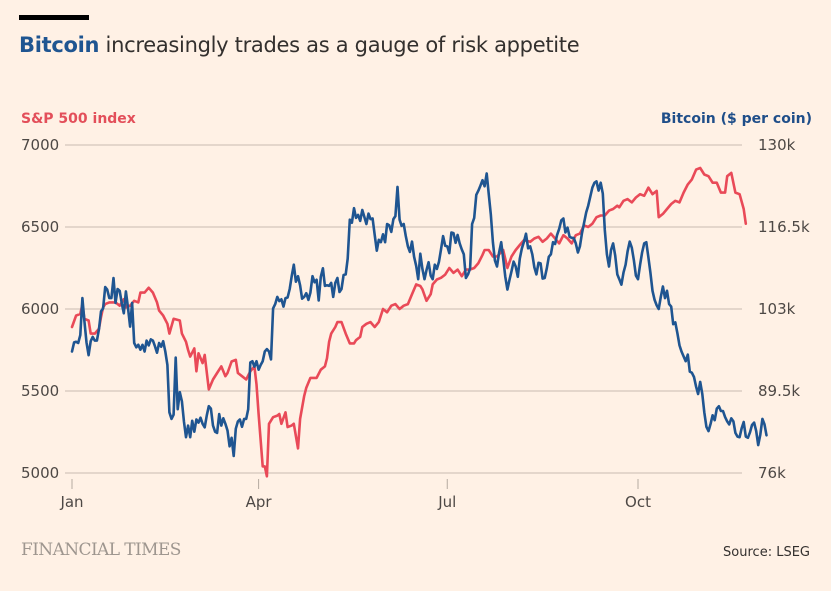 Image resolution: width=831 pixels, height=591 pixels. Describe the element at coordinates (777, 309) in the screenshot. I see `right-tick-label: 103k` at that location.